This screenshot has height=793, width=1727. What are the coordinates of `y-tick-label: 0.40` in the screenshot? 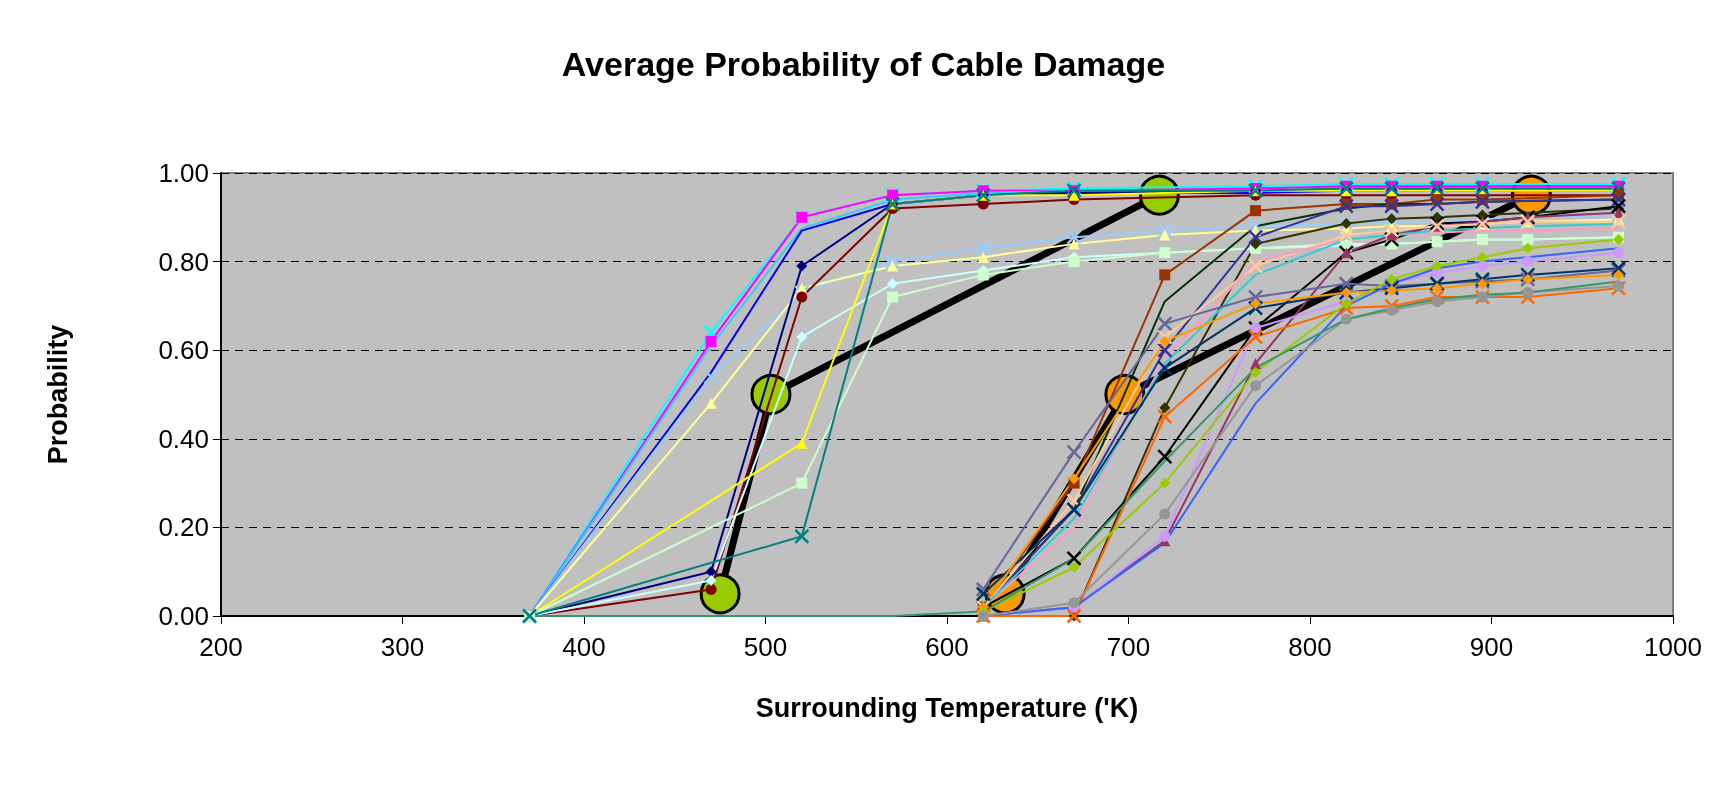 It's located at (183, 438).